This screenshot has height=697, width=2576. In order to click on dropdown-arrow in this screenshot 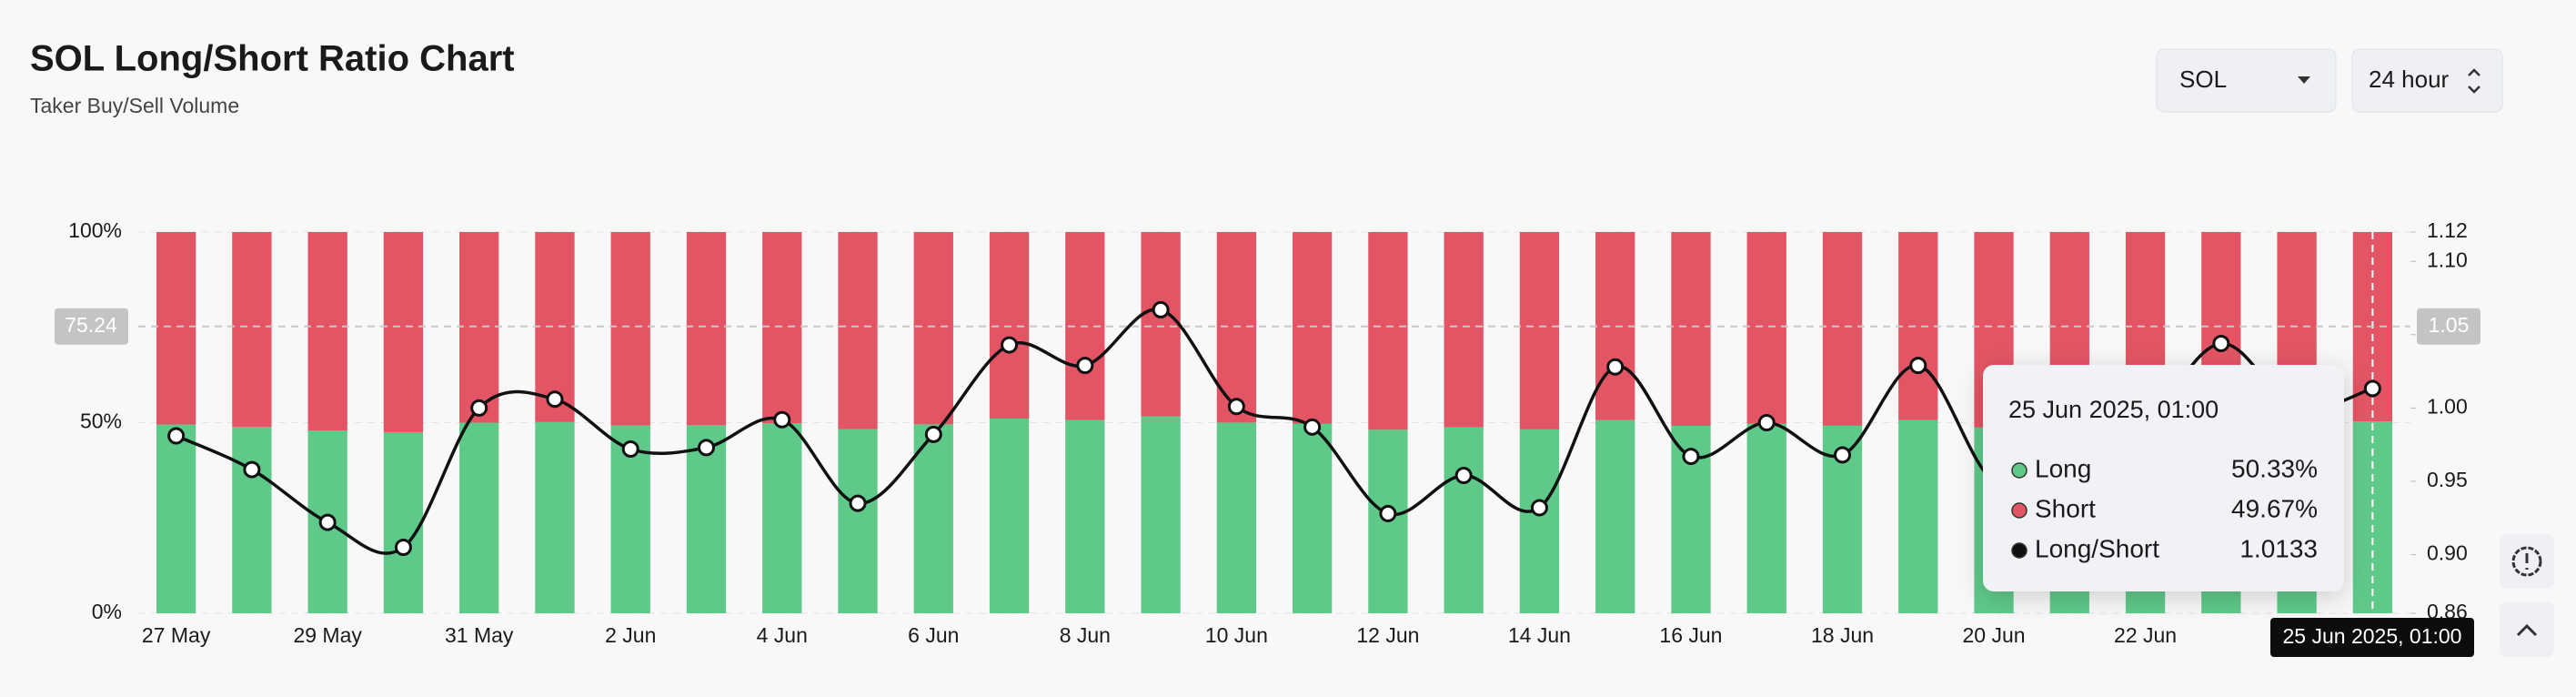, I will do `click(2304, 80)`.